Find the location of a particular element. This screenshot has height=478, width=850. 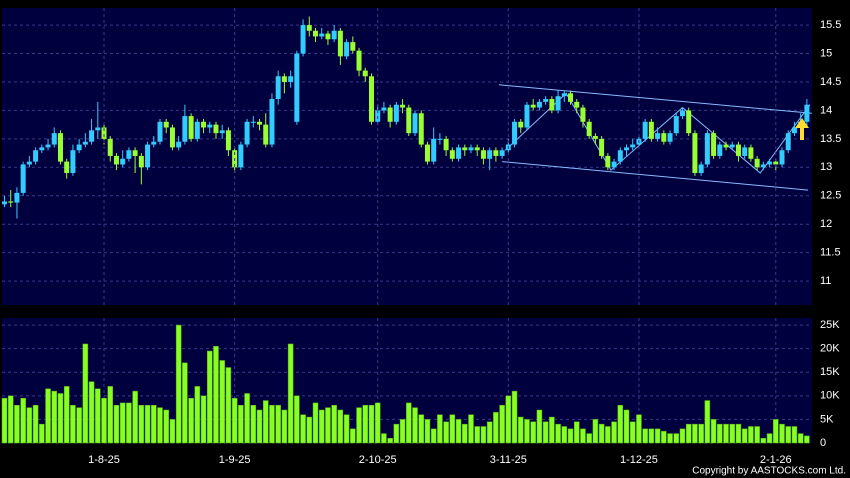

y-tick-label: 12 is located at coordinates (826, 224).